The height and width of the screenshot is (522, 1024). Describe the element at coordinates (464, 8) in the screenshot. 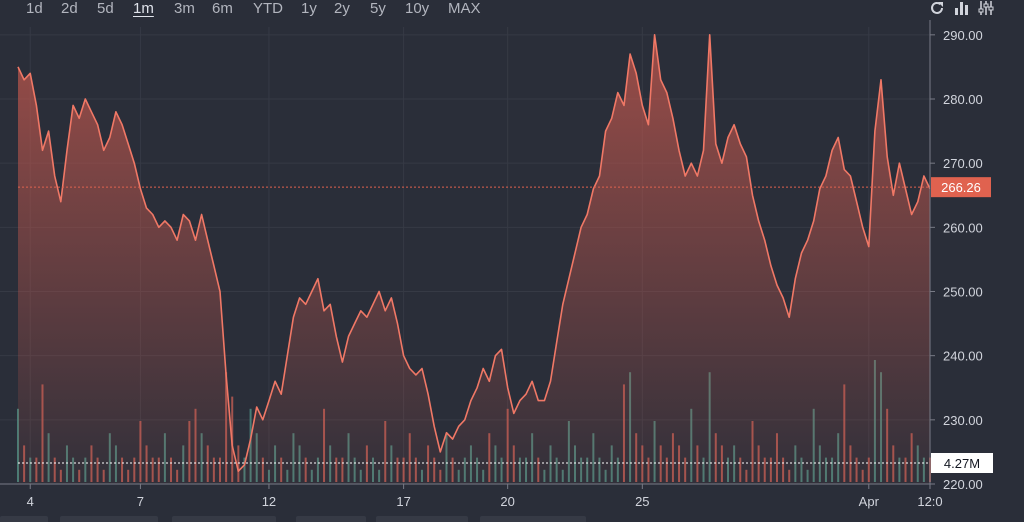

I see `range-button-max: MAX` at that location.